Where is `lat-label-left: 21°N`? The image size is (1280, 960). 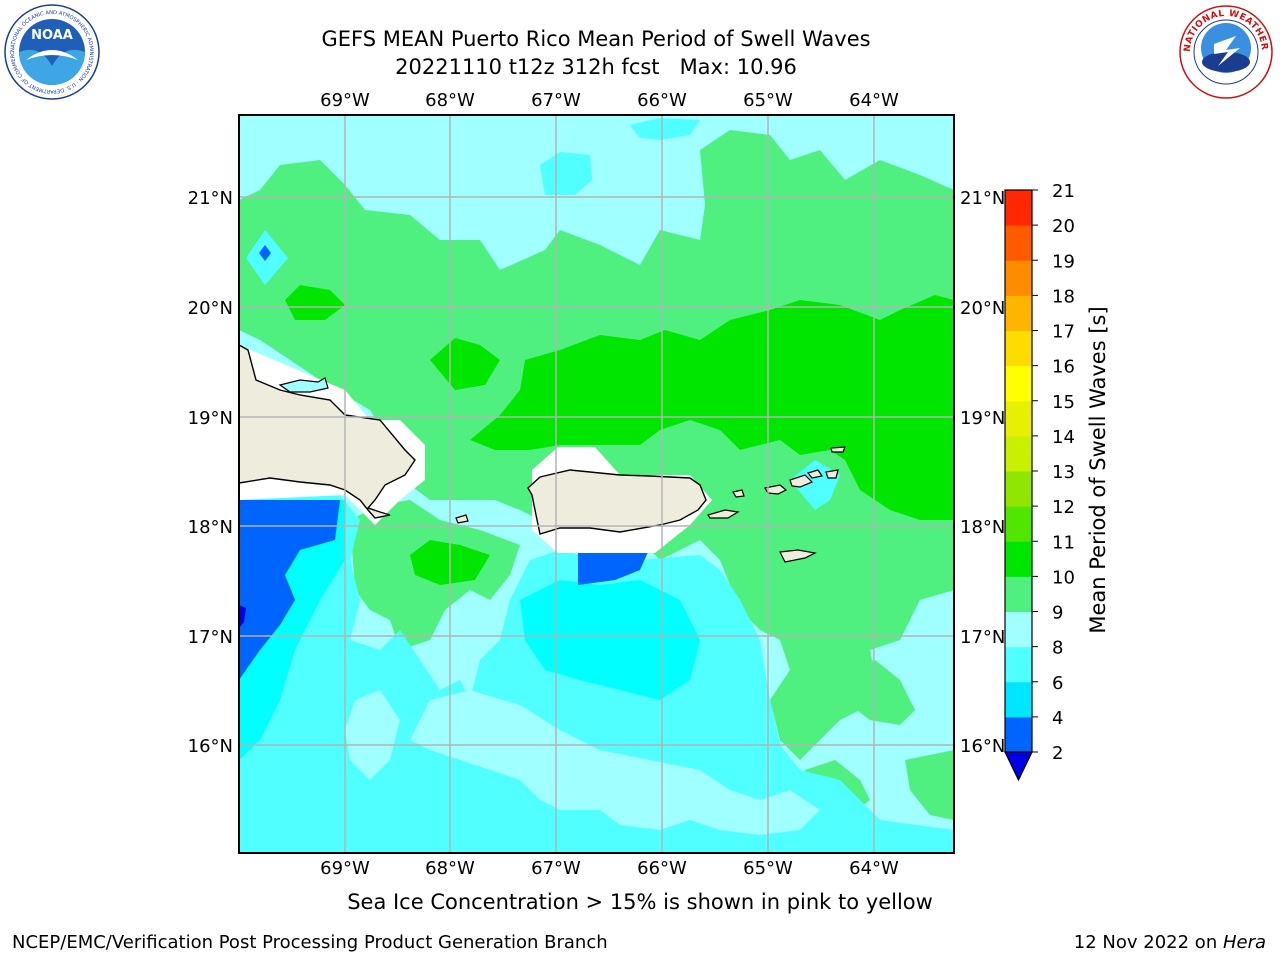
lat-label-left: 21°N is located at coordinates (210, 198).